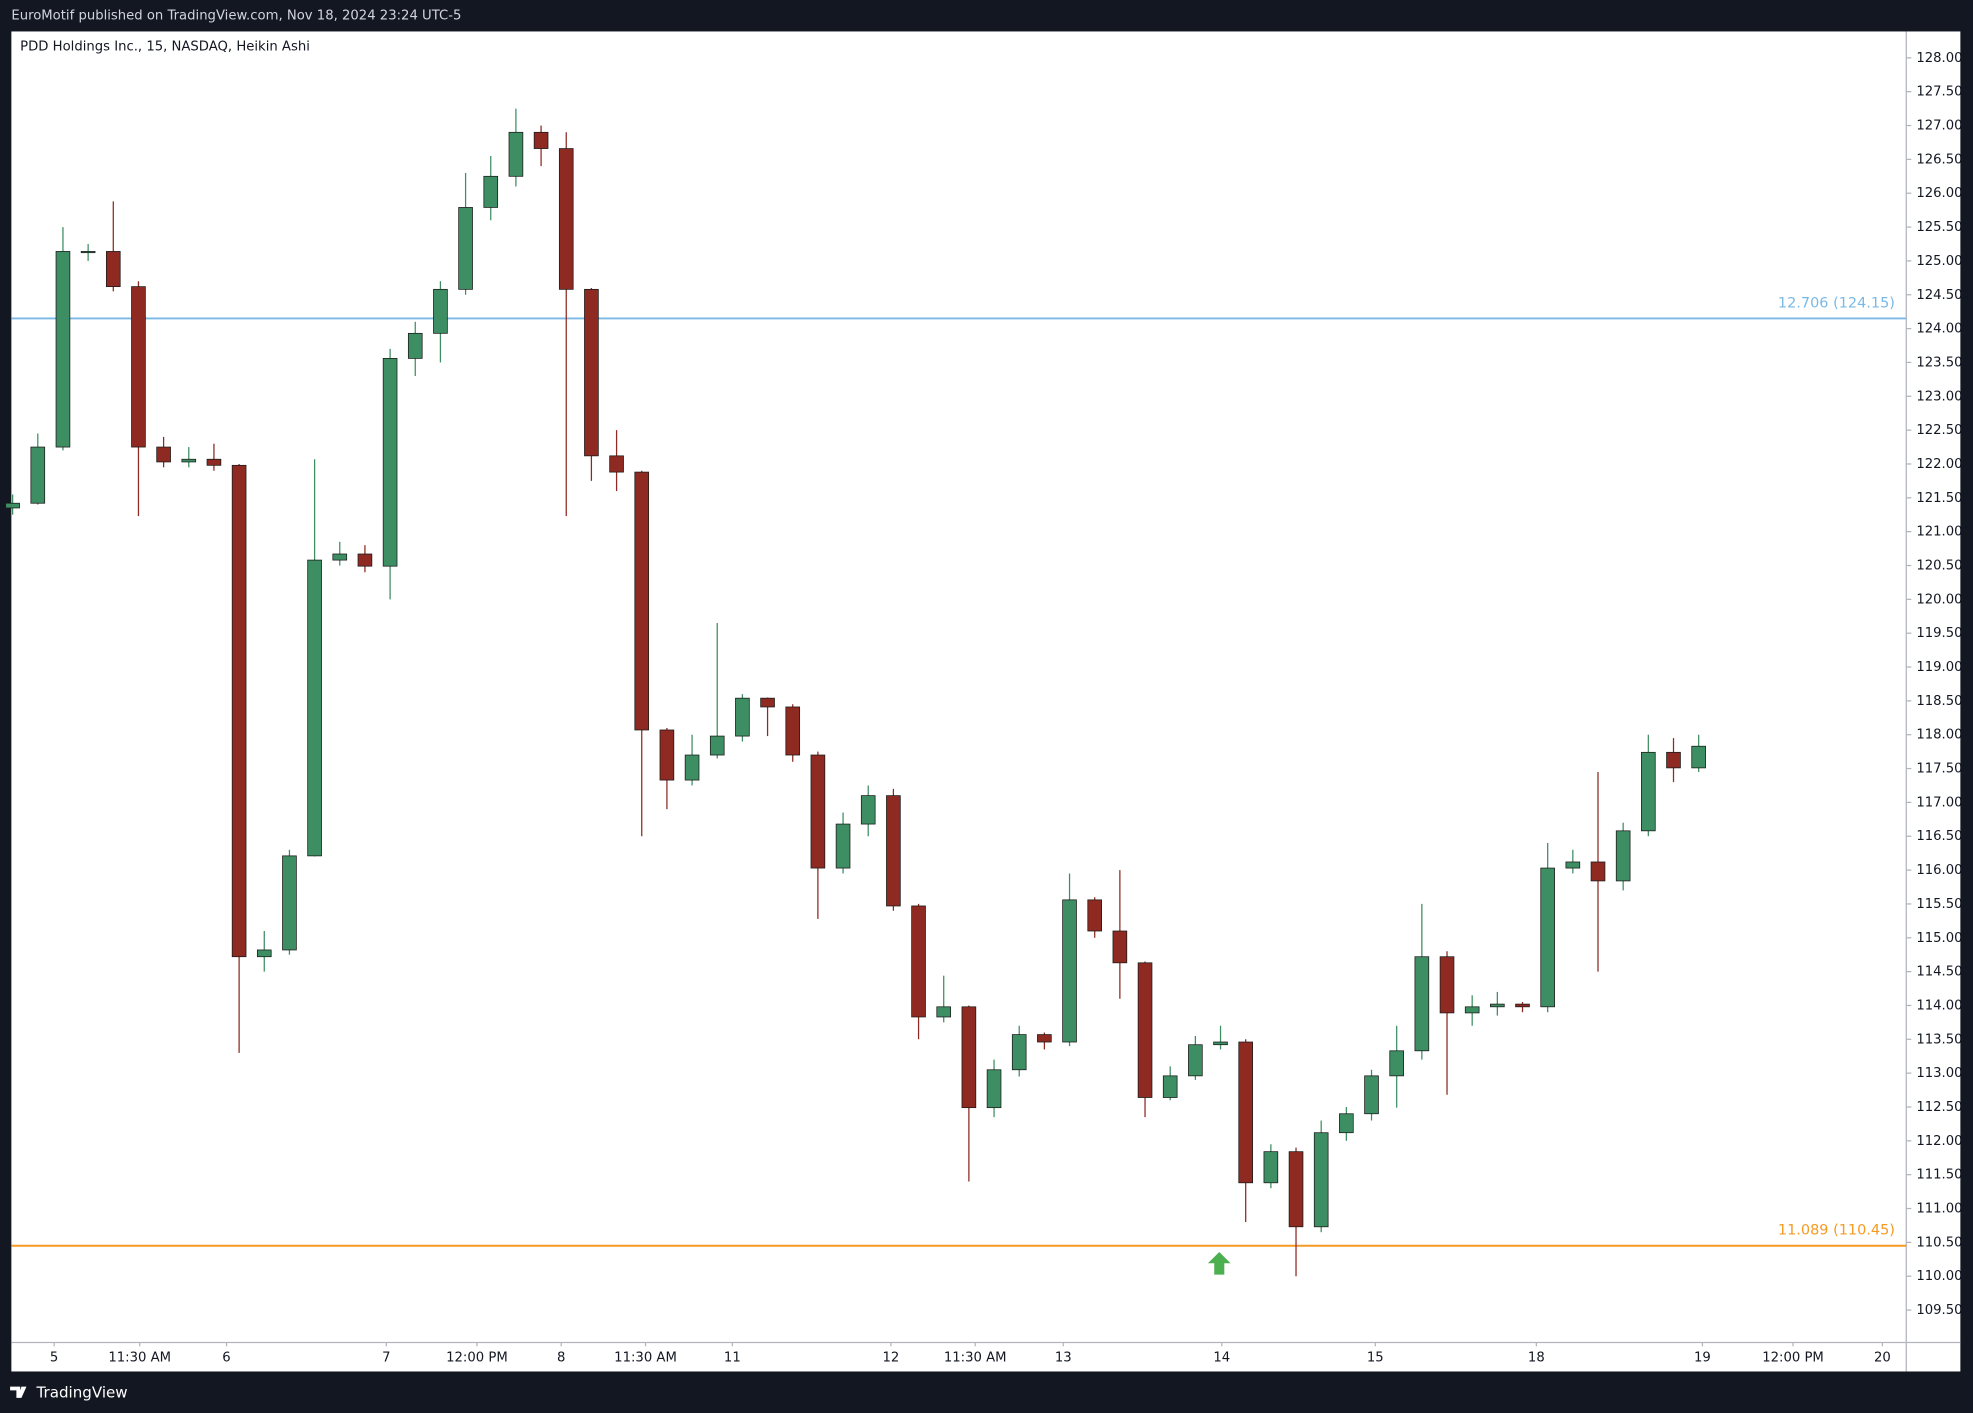 The height and width of the screenshot is (1413, 1973). I want to click on x-tick-label: 7, so click(386, 1358).